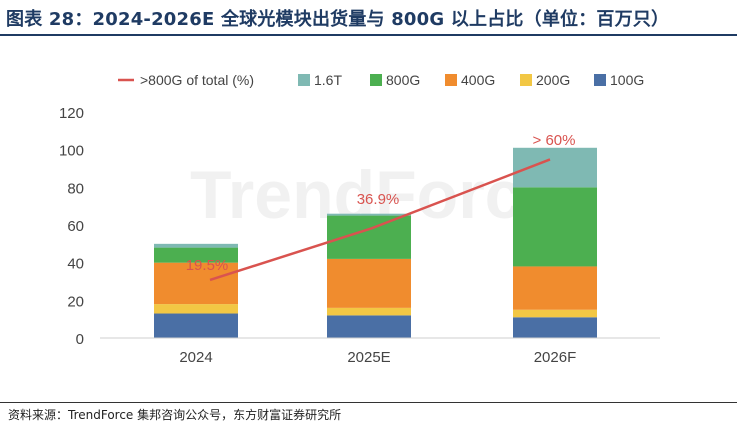 The width and height of the screenshot is (737, 428). What do you see at coordinates (478, 80) in the screenshot?
I see `legend-label-400g: 400G` at bounding box center [478, 80].